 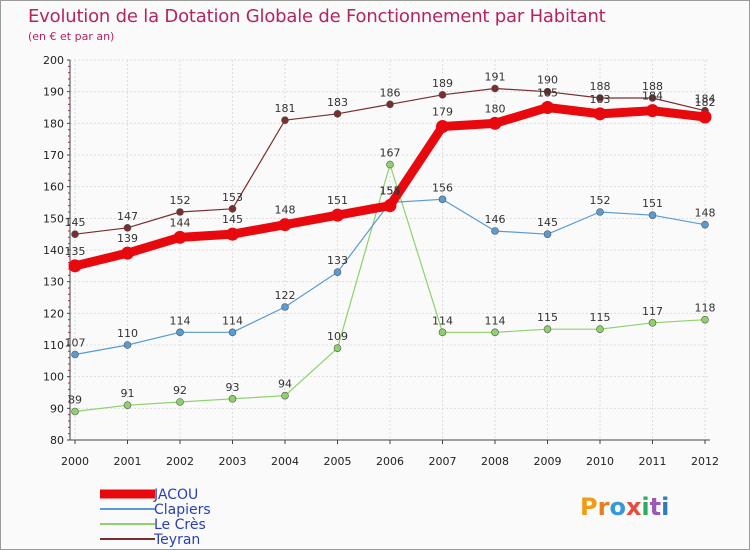 What do you see at coordinates (645, 507) in the screenshot?
I see `logo-letter: i` at bounding box center [645, 507].